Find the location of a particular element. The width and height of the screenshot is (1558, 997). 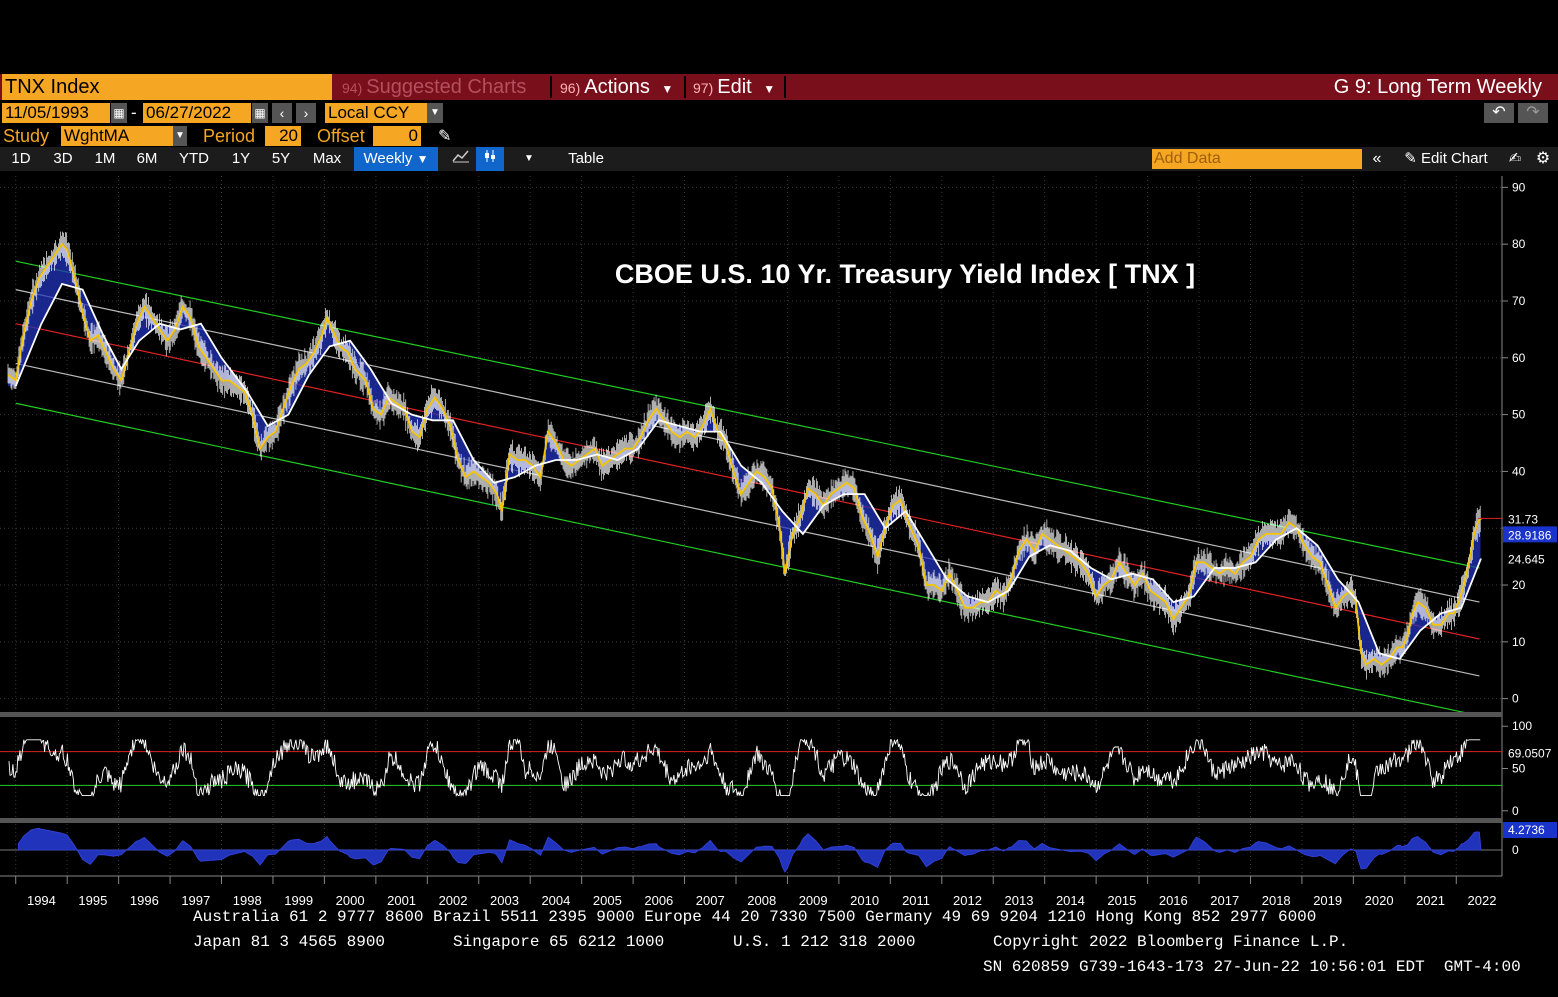

caret-down-icon: ▼ is located at coordinates (422, 159).